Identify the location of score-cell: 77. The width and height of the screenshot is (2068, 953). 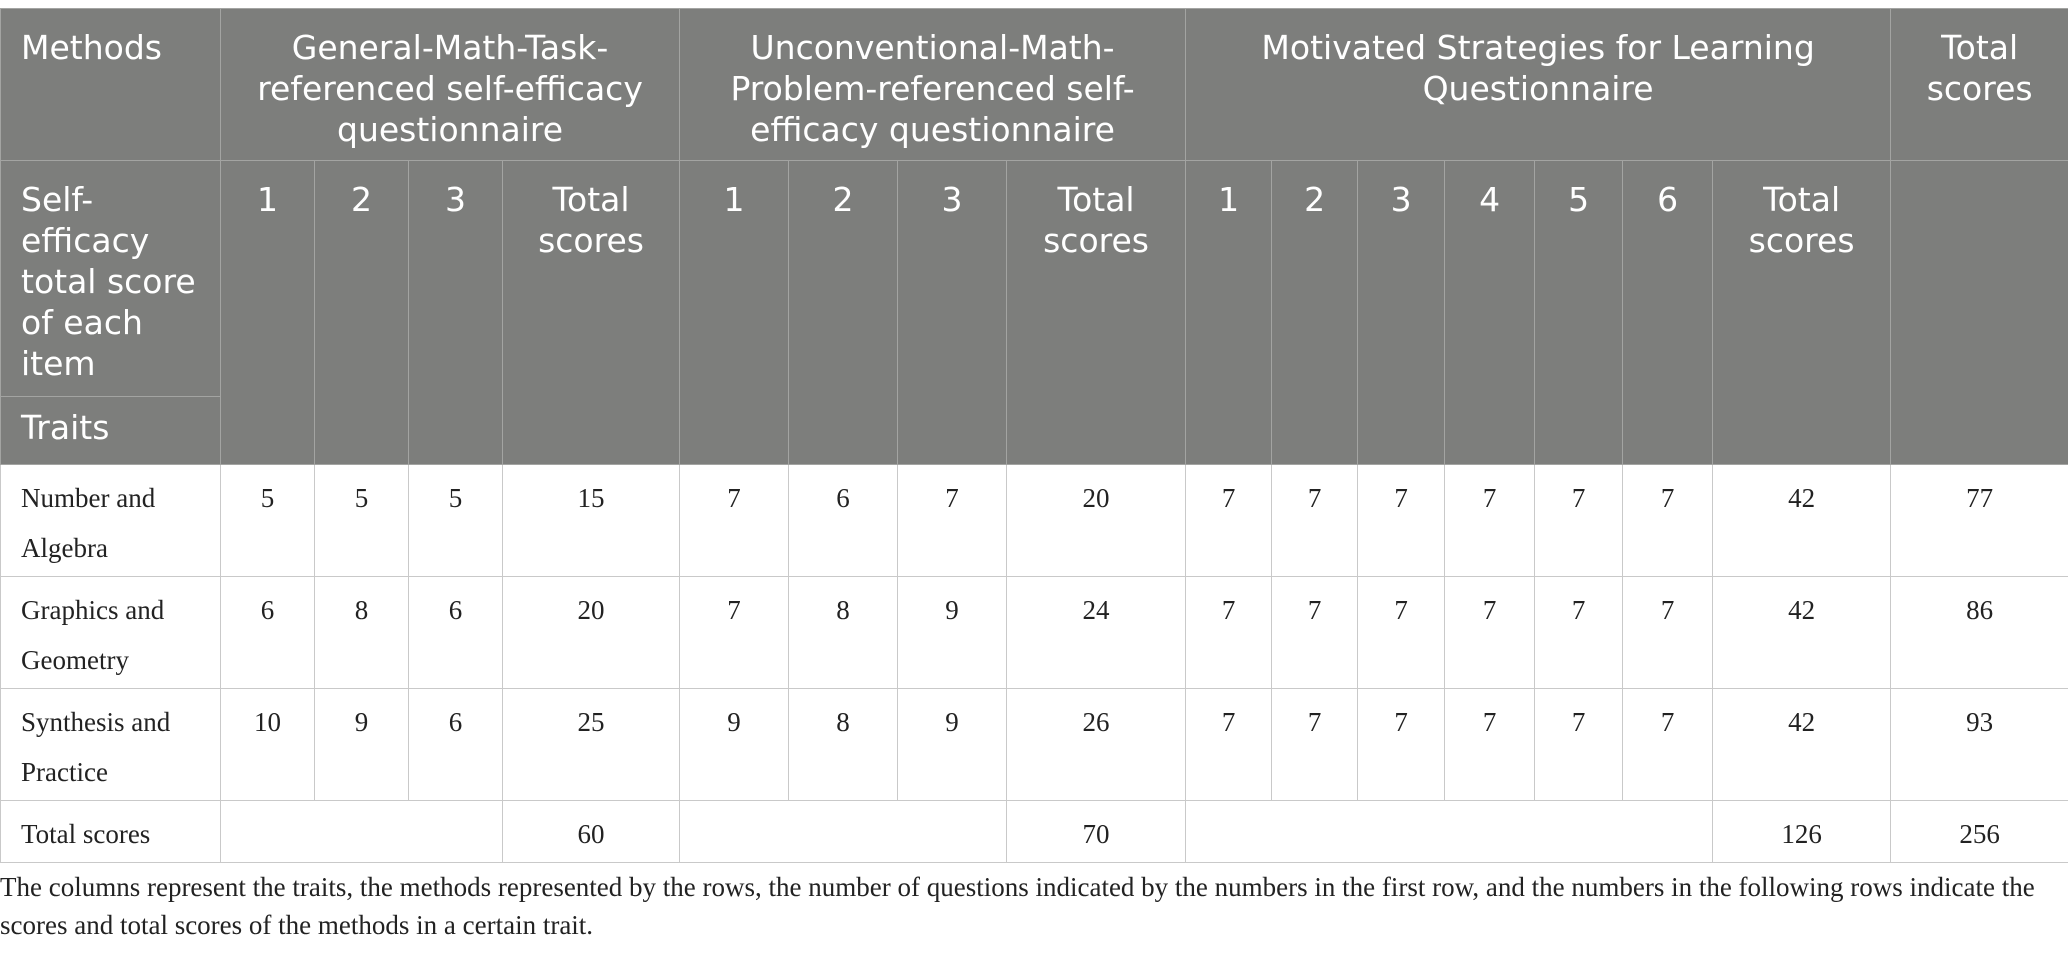
(1979, 520).